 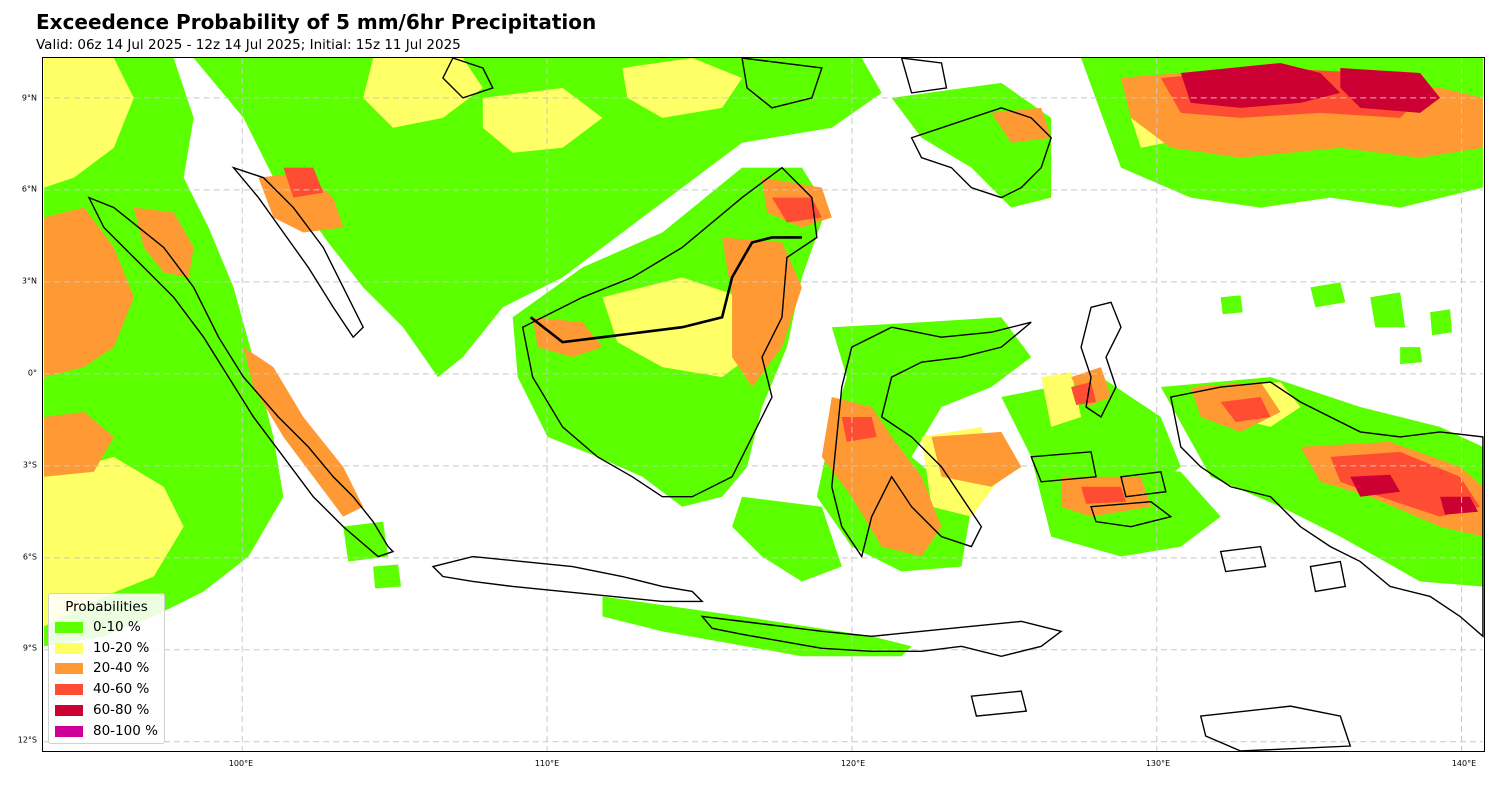 What do you see at coordinates (1215, 267) in the screenshot?
I see `precip-10-20-east` at bounding box center [1215, 267].